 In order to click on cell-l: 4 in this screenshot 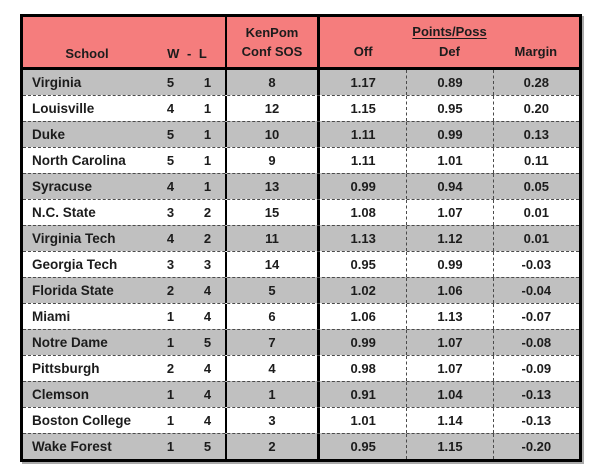, I will do `click(207, 316)`.